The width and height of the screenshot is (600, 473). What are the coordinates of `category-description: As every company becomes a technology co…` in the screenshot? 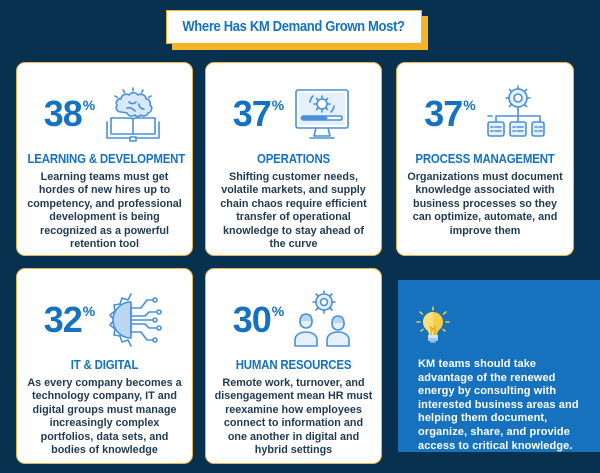 It's located at (104, 417).